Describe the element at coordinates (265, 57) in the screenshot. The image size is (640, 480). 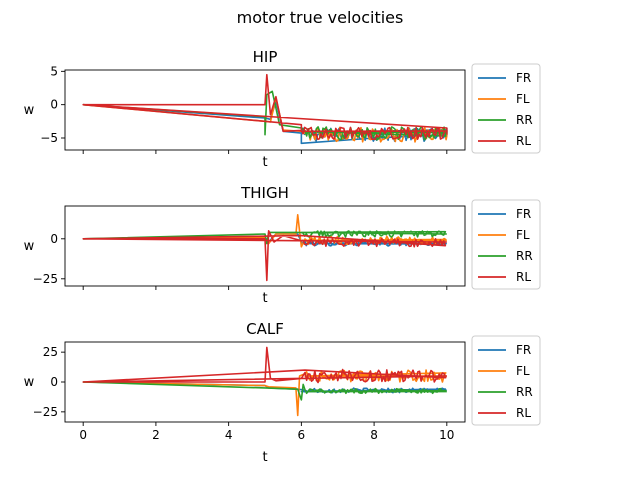
I see `subplot-title: HIP` at that location.